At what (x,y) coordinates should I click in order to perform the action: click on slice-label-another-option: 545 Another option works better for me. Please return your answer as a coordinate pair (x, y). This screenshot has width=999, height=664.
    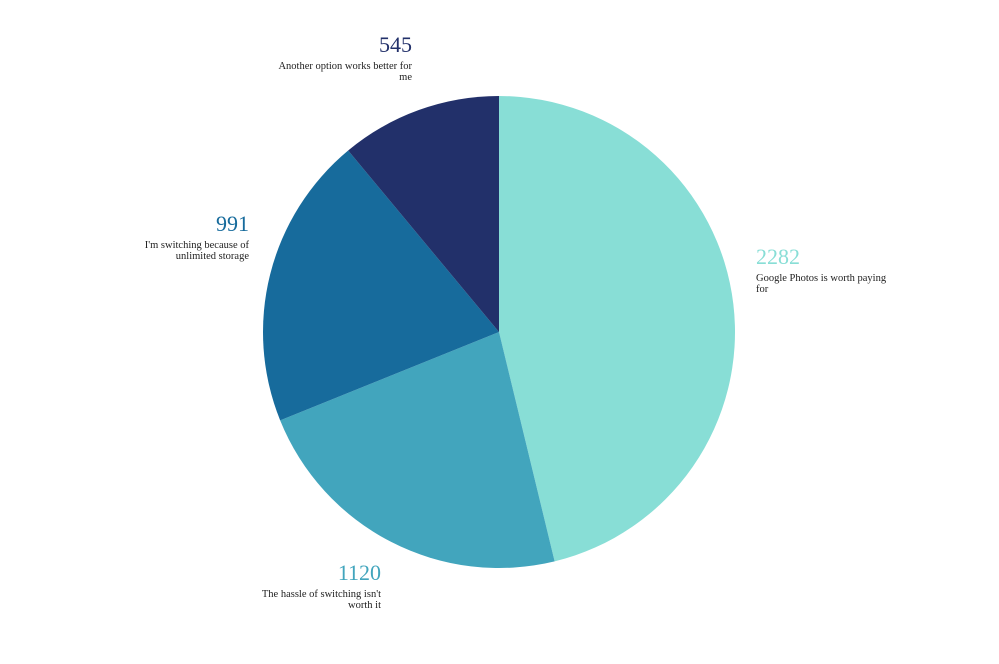
    Looking at the image, I should click on (342, 58).